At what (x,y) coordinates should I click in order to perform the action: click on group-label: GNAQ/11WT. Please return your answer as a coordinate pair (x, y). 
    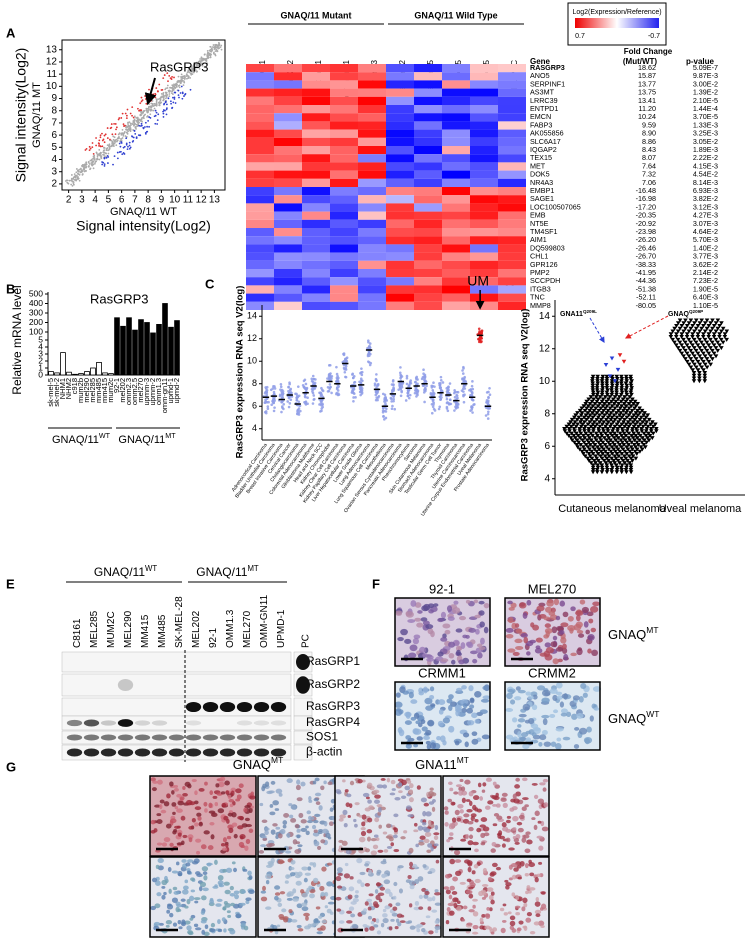
    Looking at the image, I should click on (125, 572).